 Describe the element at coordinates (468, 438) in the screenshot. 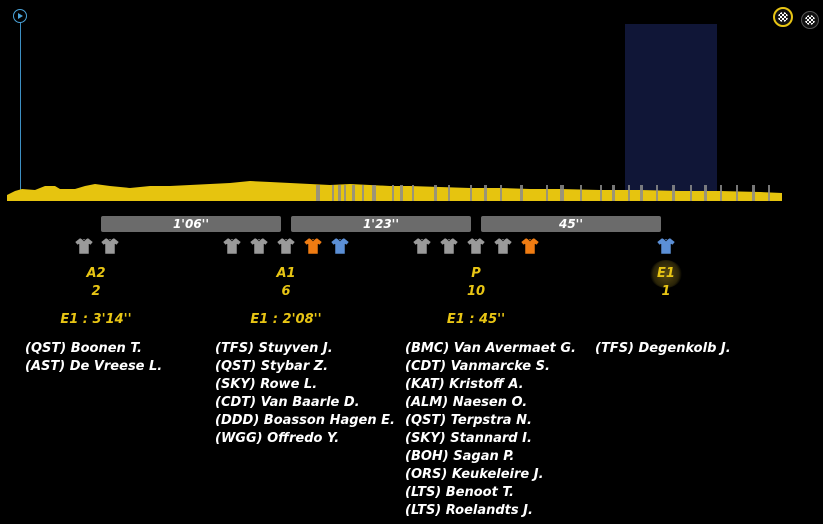

I see `rider-entry: (SKY) Stannard I.` at that location.